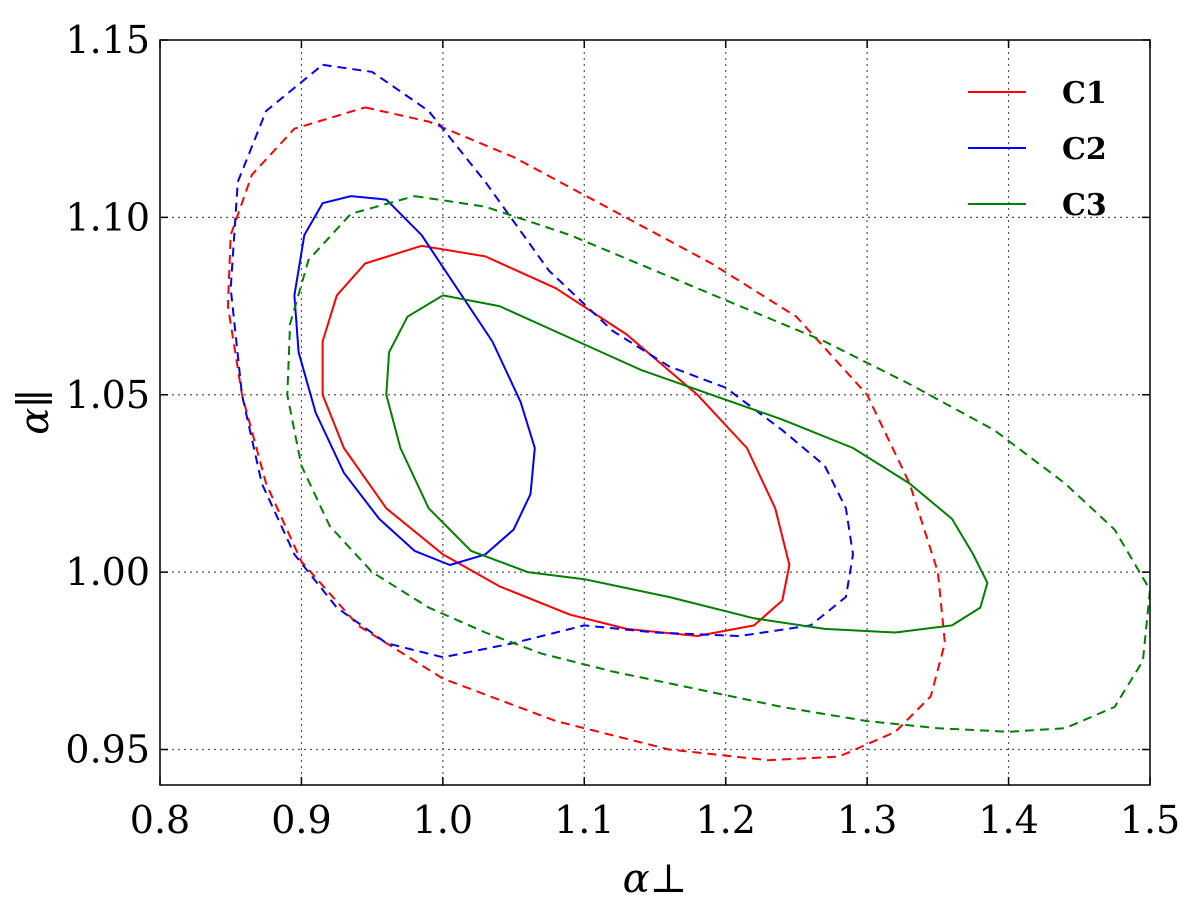 Image resolution: width=1200 pixels, height=910 pixels. What do you see at coordinates (1150, 820) in the screenshot?
I see `x-tick-label: 1.5` at bounding box center [1150, 820].